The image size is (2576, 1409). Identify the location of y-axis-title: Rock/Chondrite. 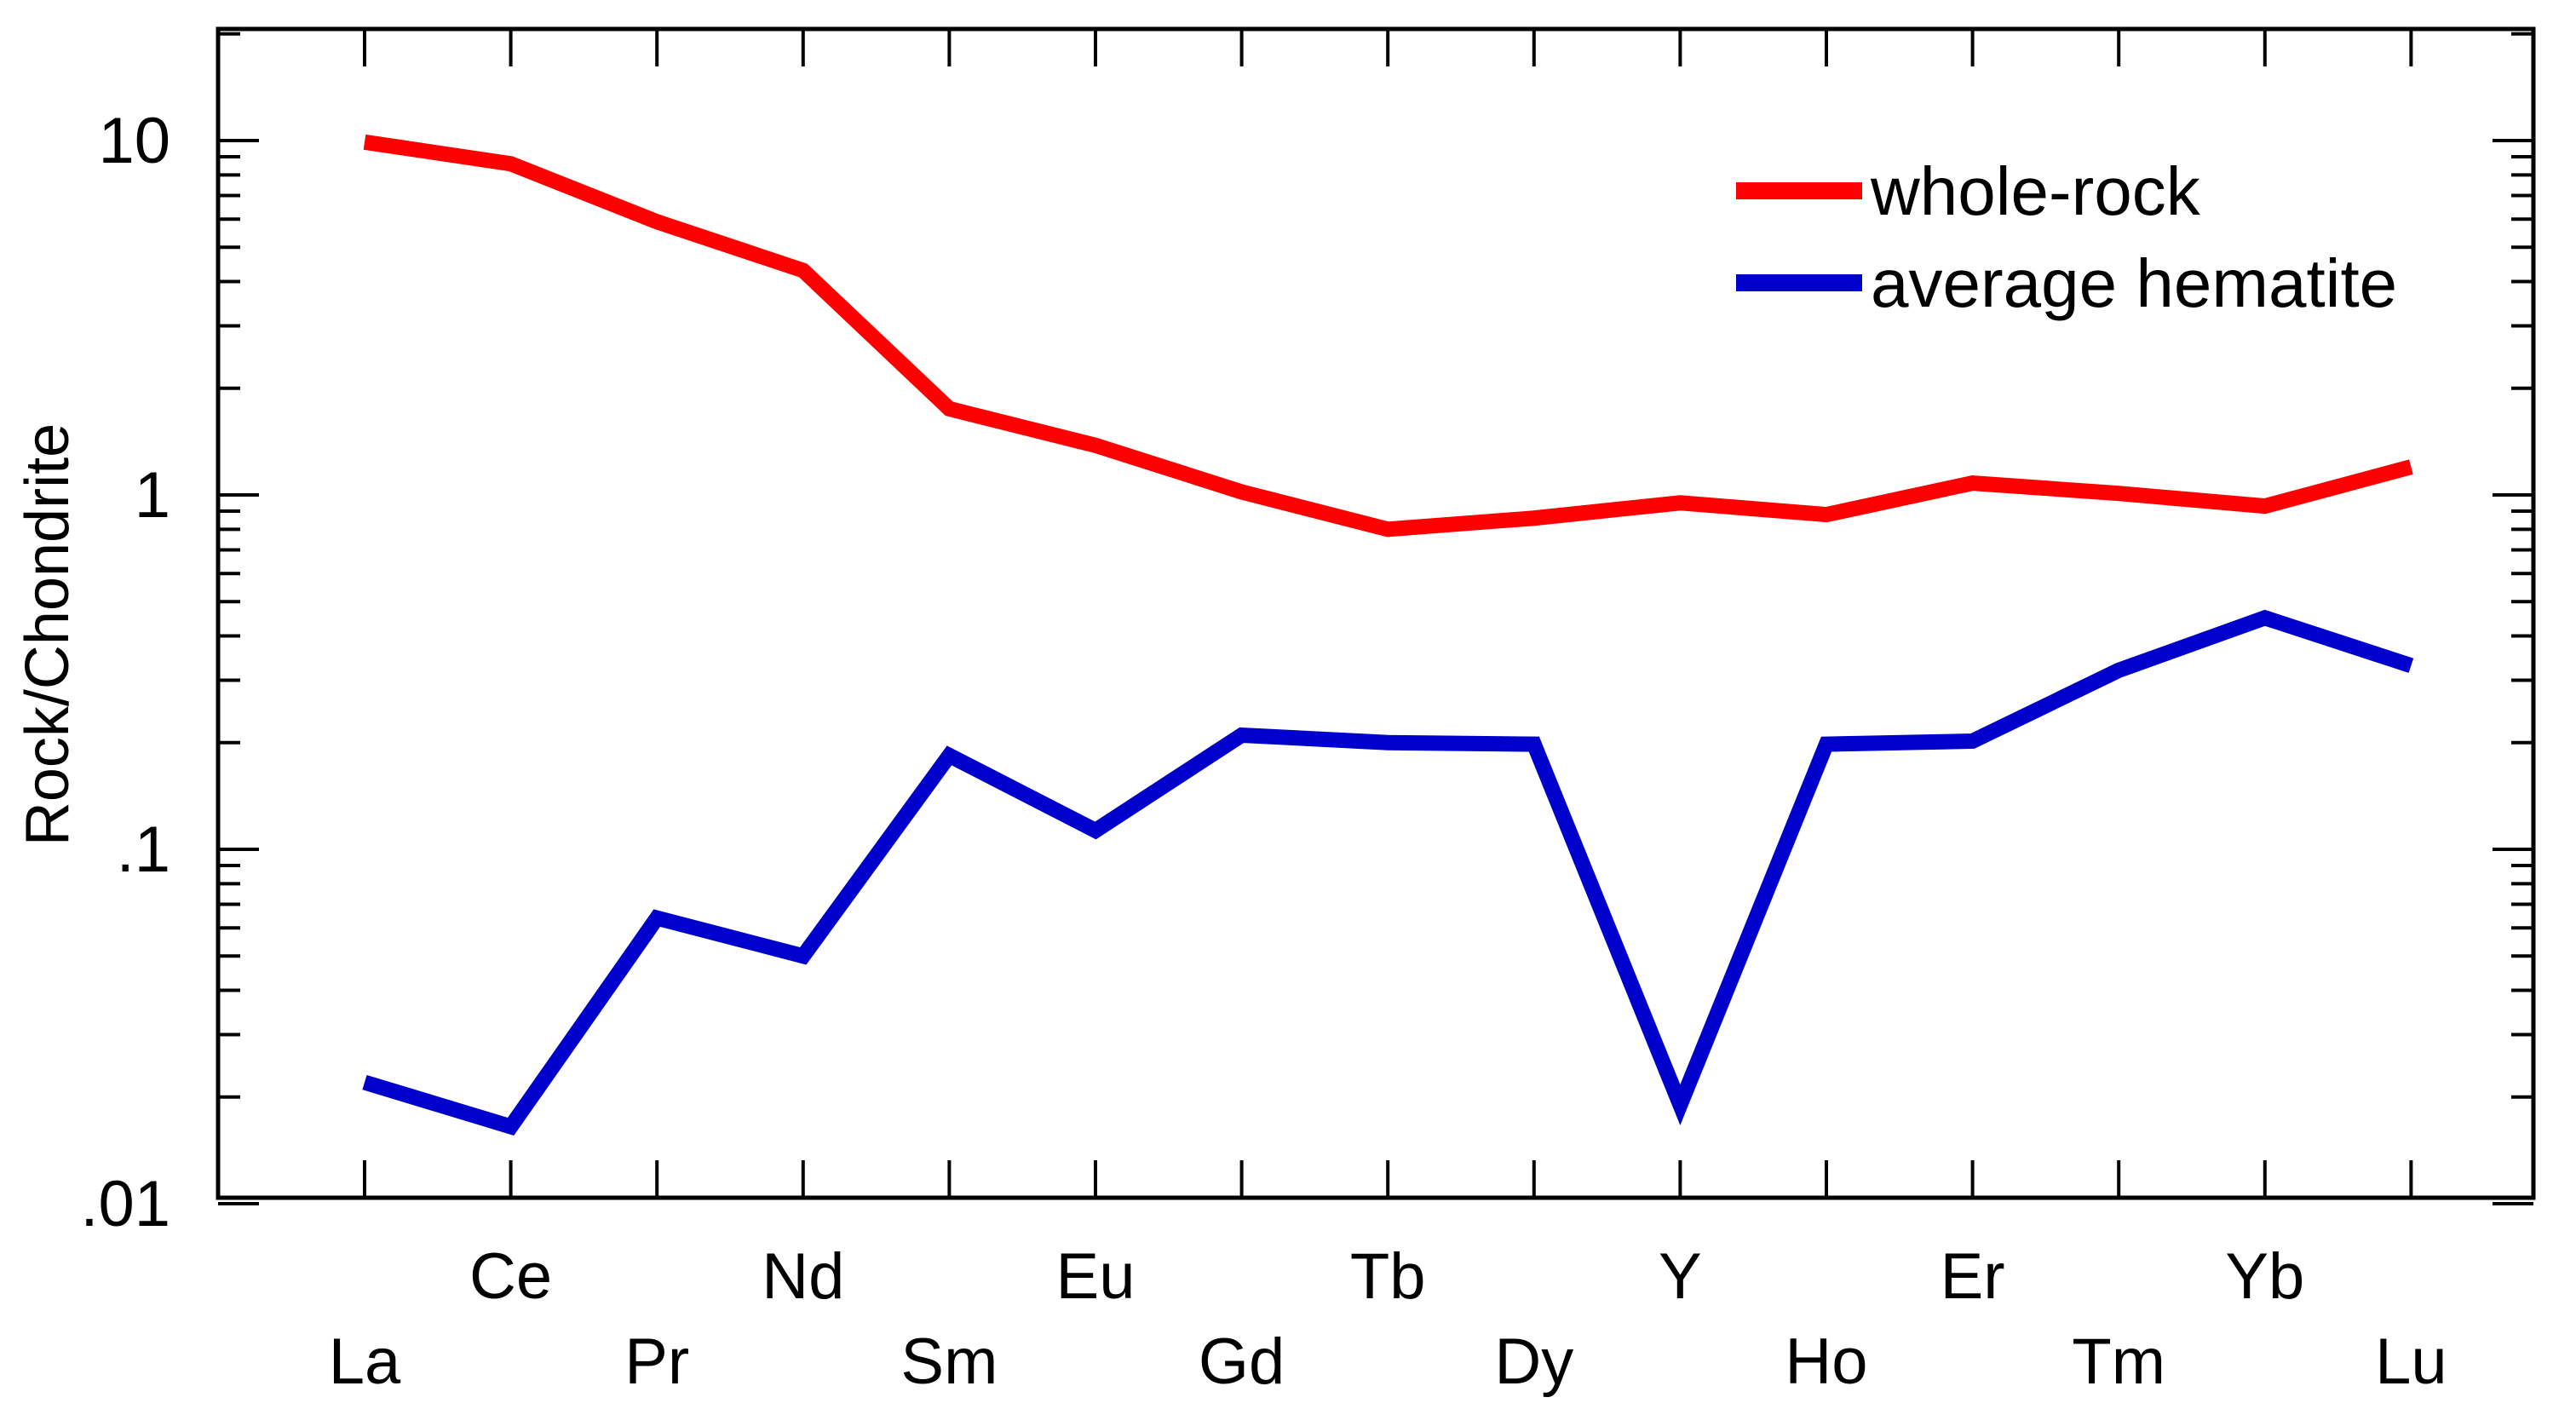
(48, 634).